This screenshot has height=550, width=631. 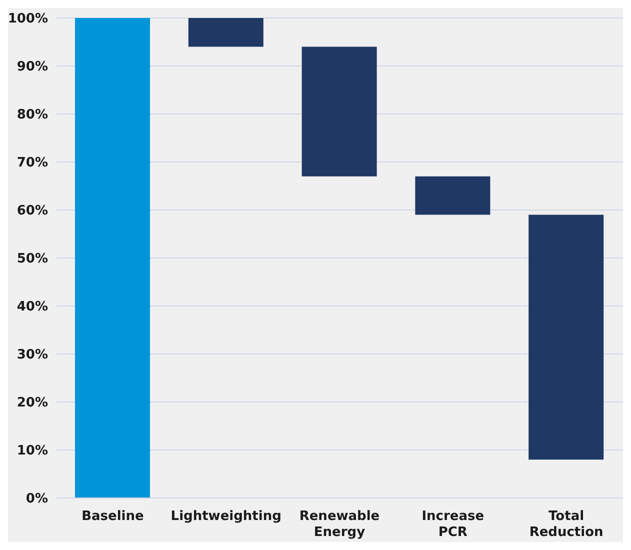 What do you see at coordinates (32, 115) in the screenshot?
I see `y-tick-label: 80%` at bounding box center [32, 115].